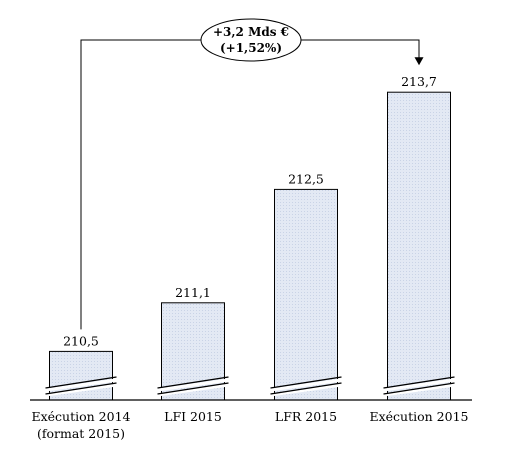 The image size is (509, 459). What do you see at coordinates (251, 32) in the screenshot?
I see `annotation-amount: +3,2 Mds €` at bounding box center [251, 32].